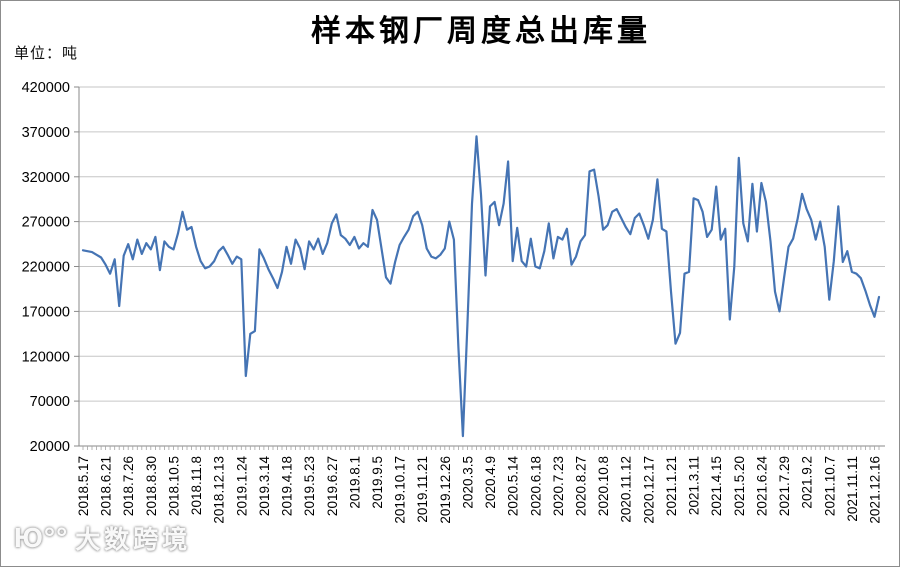 Image resolution: width=900 pixels, height=567 pixels. Describe the element at coordinates (264, 486) in the screenshot. I see `x-axis-label: 2019.3.14` at that location.